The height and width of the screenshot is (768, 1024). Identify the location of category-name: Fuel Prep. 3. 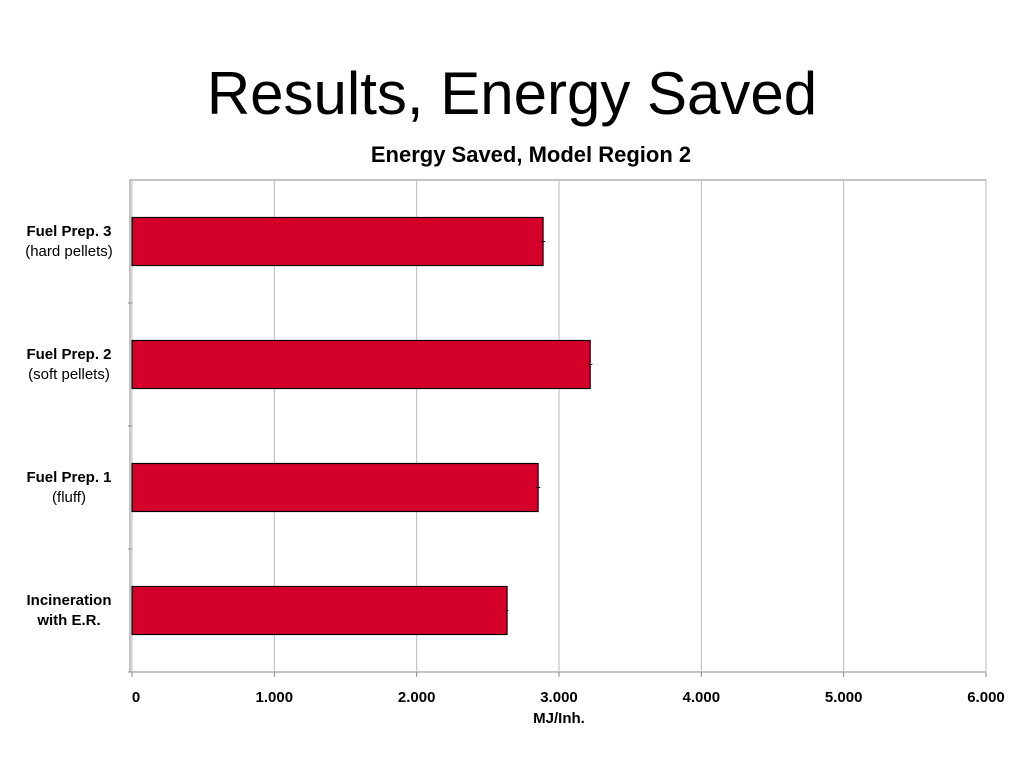
(69, 231).